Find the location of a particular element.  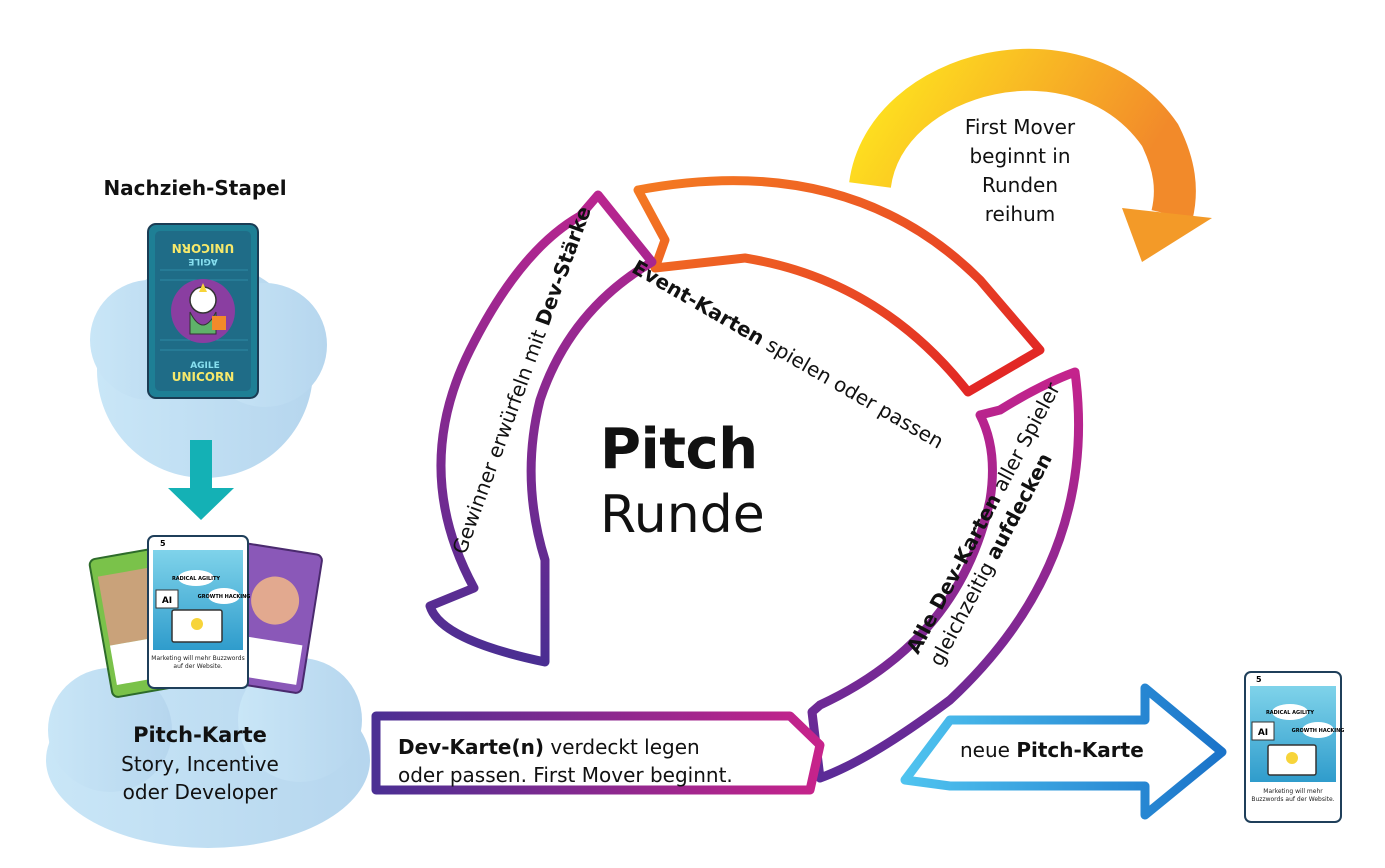

draw-pile-brand-top: UNICORN is located at coordinates (203, 248).